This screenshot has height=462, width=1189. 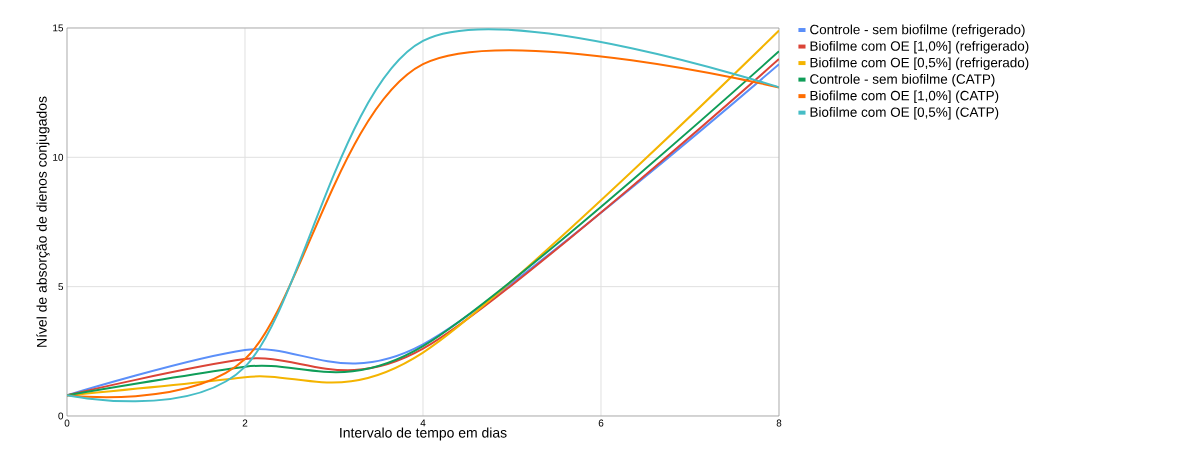 I want to click on x-tick-label: 8, so click(x=779, y=423).